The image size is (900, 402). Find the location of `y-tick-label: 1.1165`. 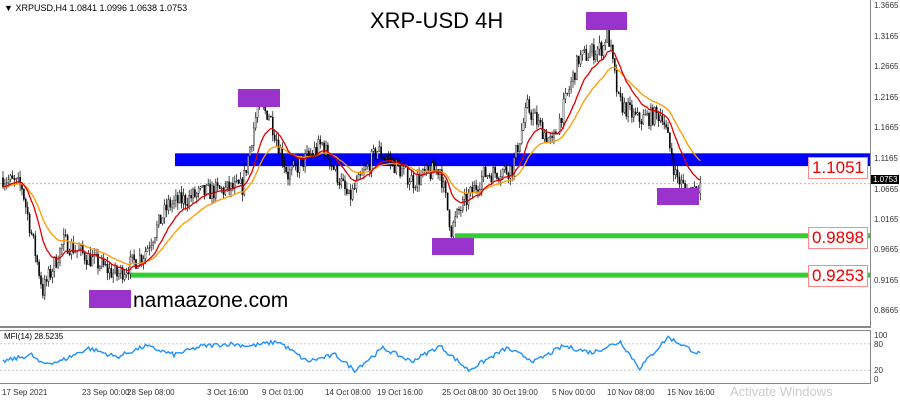

y-tick-label: 1.1165 is located at coordinates (886, 158).